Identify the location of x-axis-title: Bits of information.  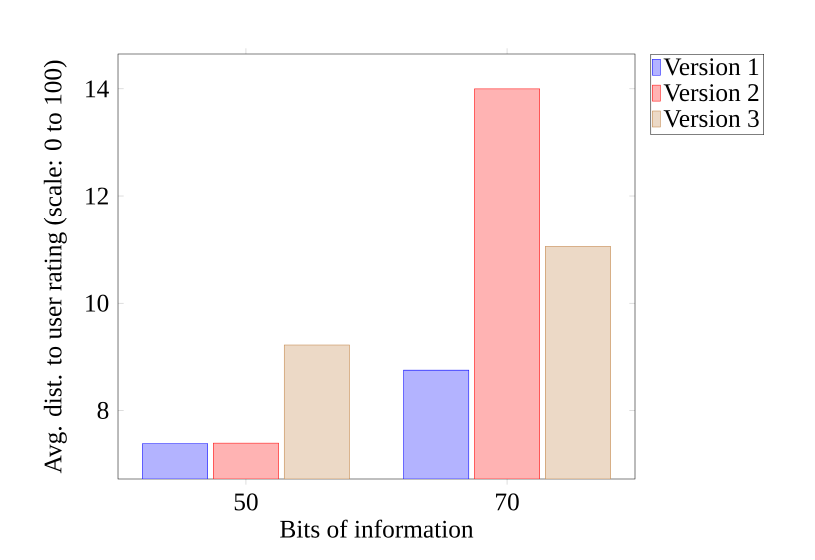
(377, 529).